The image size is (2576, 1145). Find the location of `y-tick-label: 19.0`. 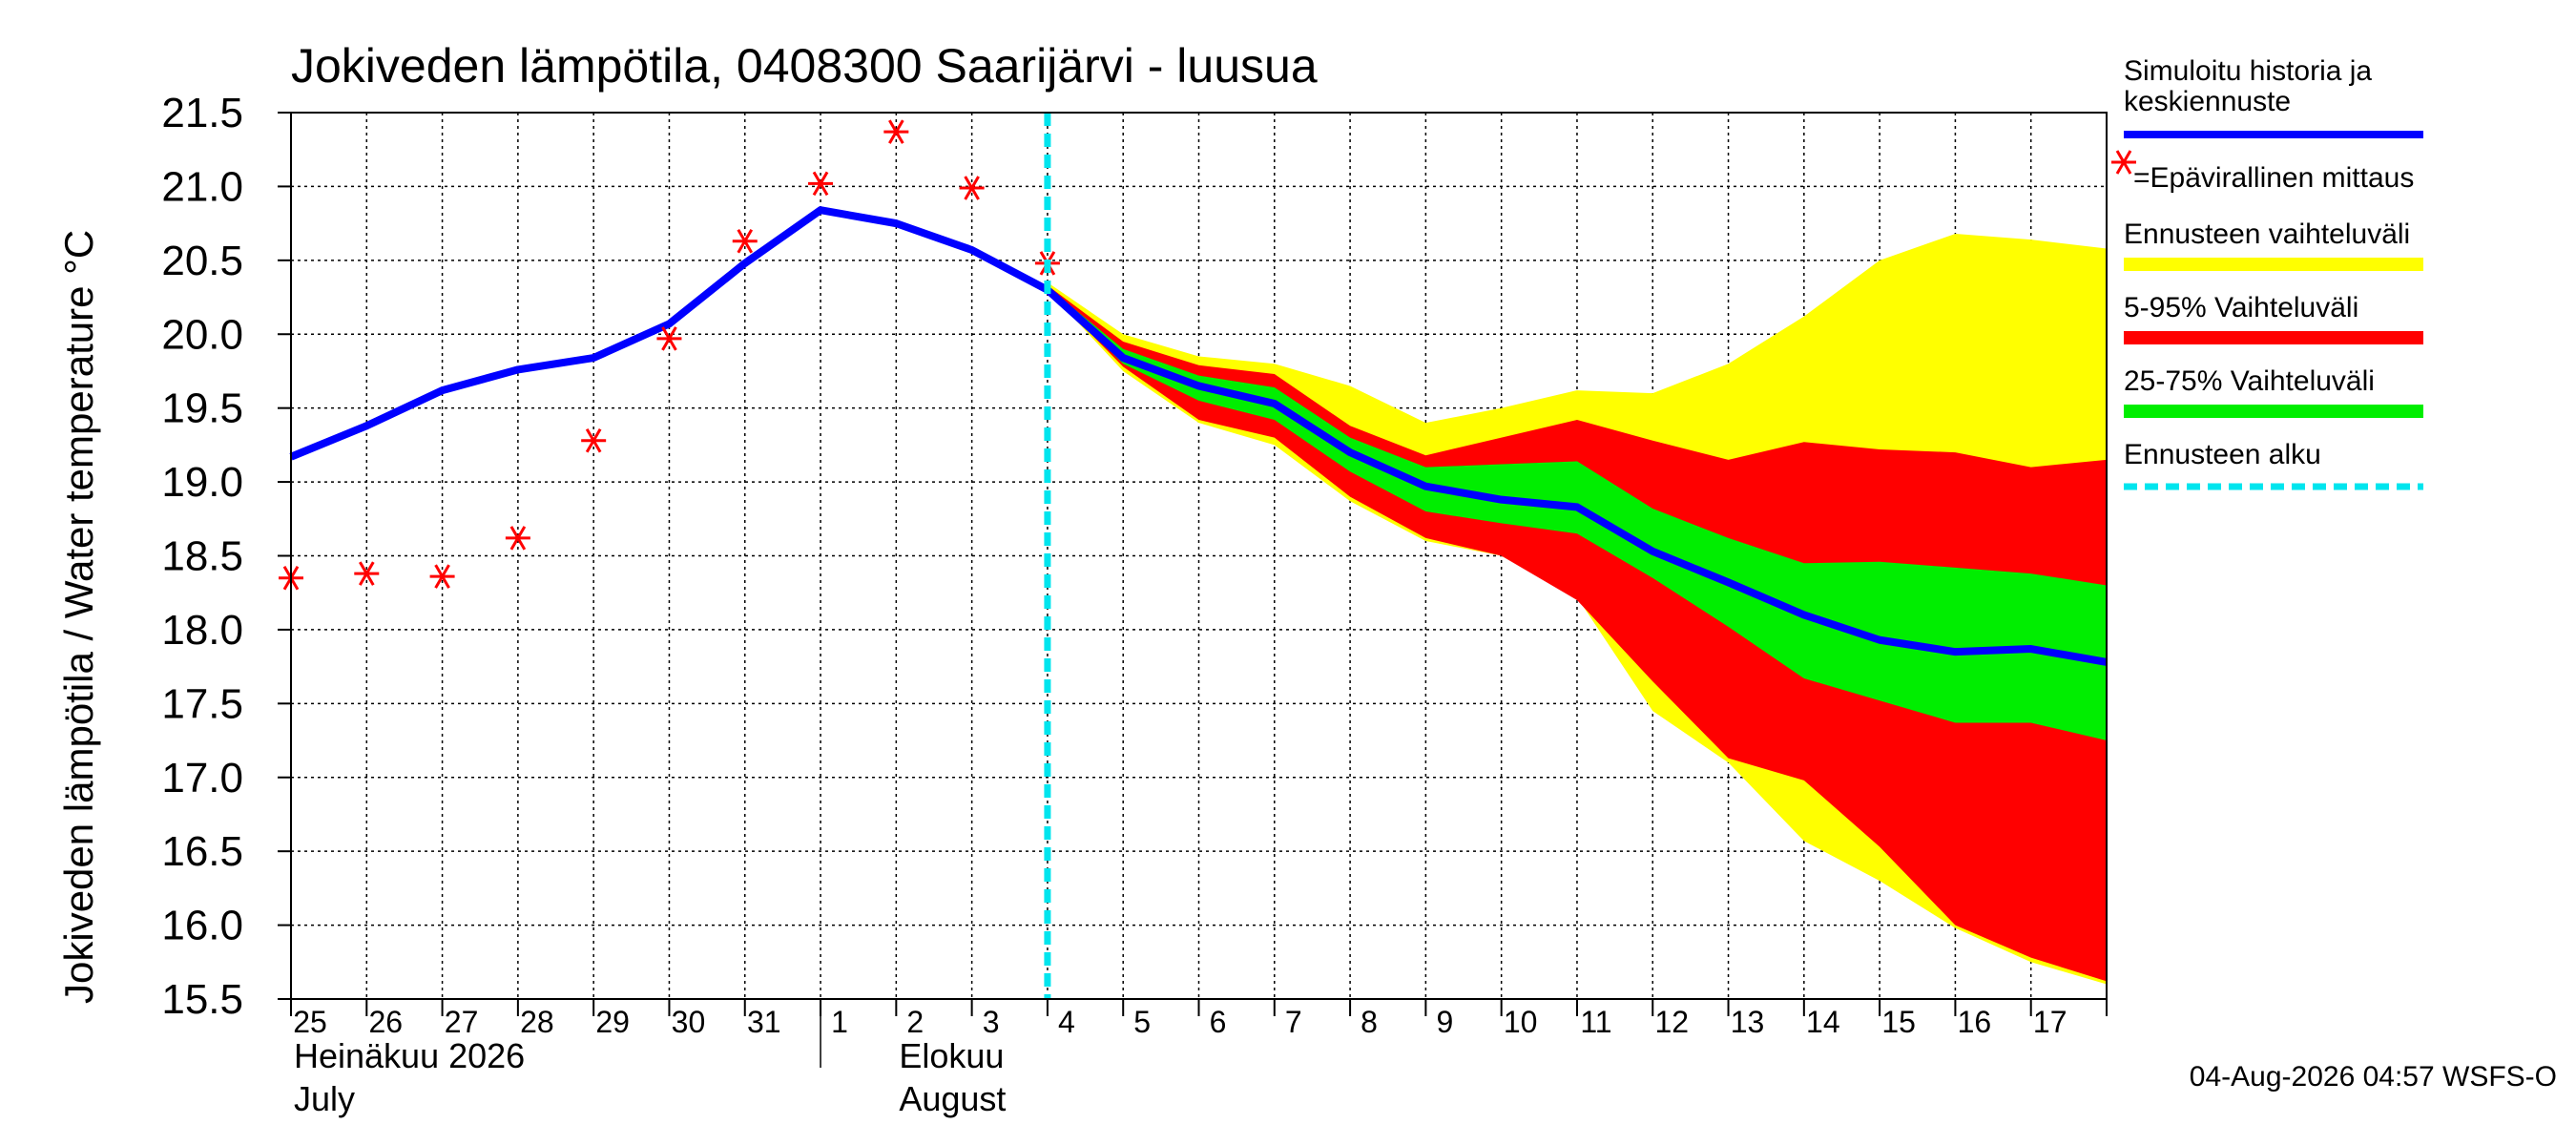

y-tick-label: 19.0 is located at coordinates (202, 483).